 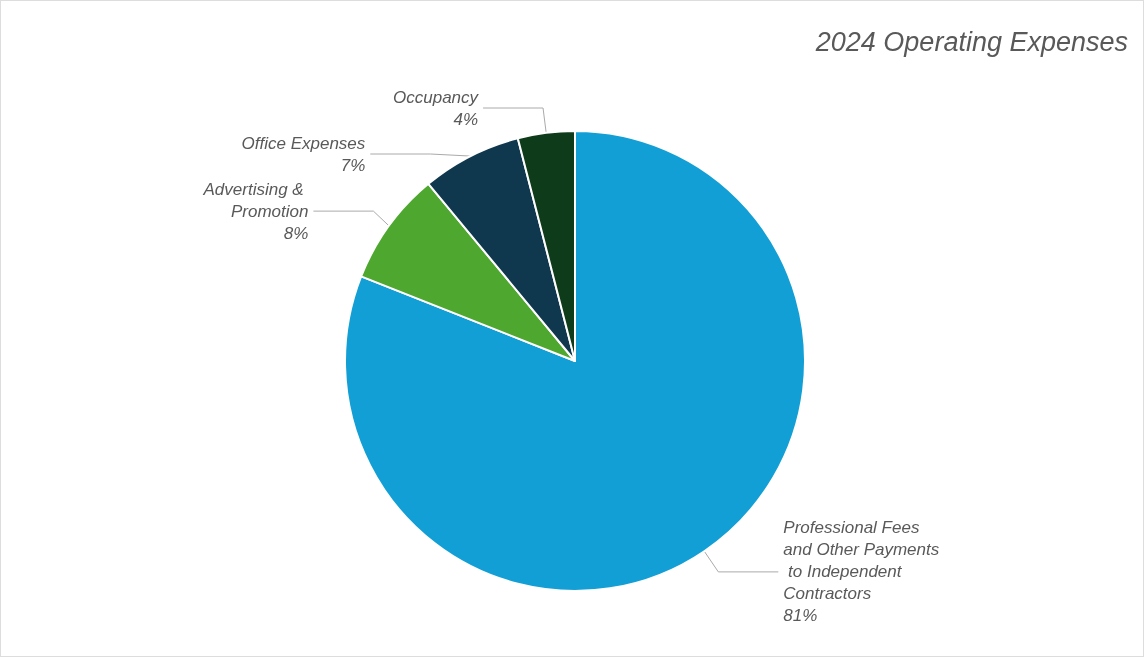 What do you see at coordinates (296, 233) in the screenshot?
I see `data-label: 8%` at bounding box center [296, 233].